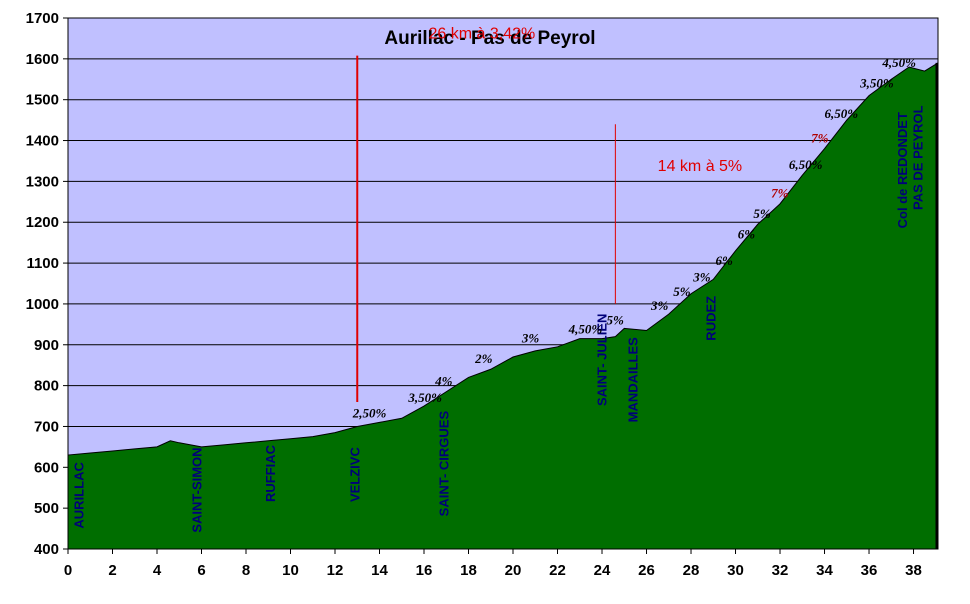  What do you see at coordinates (601, 360) in the screenshot?
I see `place-label: SAINT- JULIEN` at bounding box center [601, 360].